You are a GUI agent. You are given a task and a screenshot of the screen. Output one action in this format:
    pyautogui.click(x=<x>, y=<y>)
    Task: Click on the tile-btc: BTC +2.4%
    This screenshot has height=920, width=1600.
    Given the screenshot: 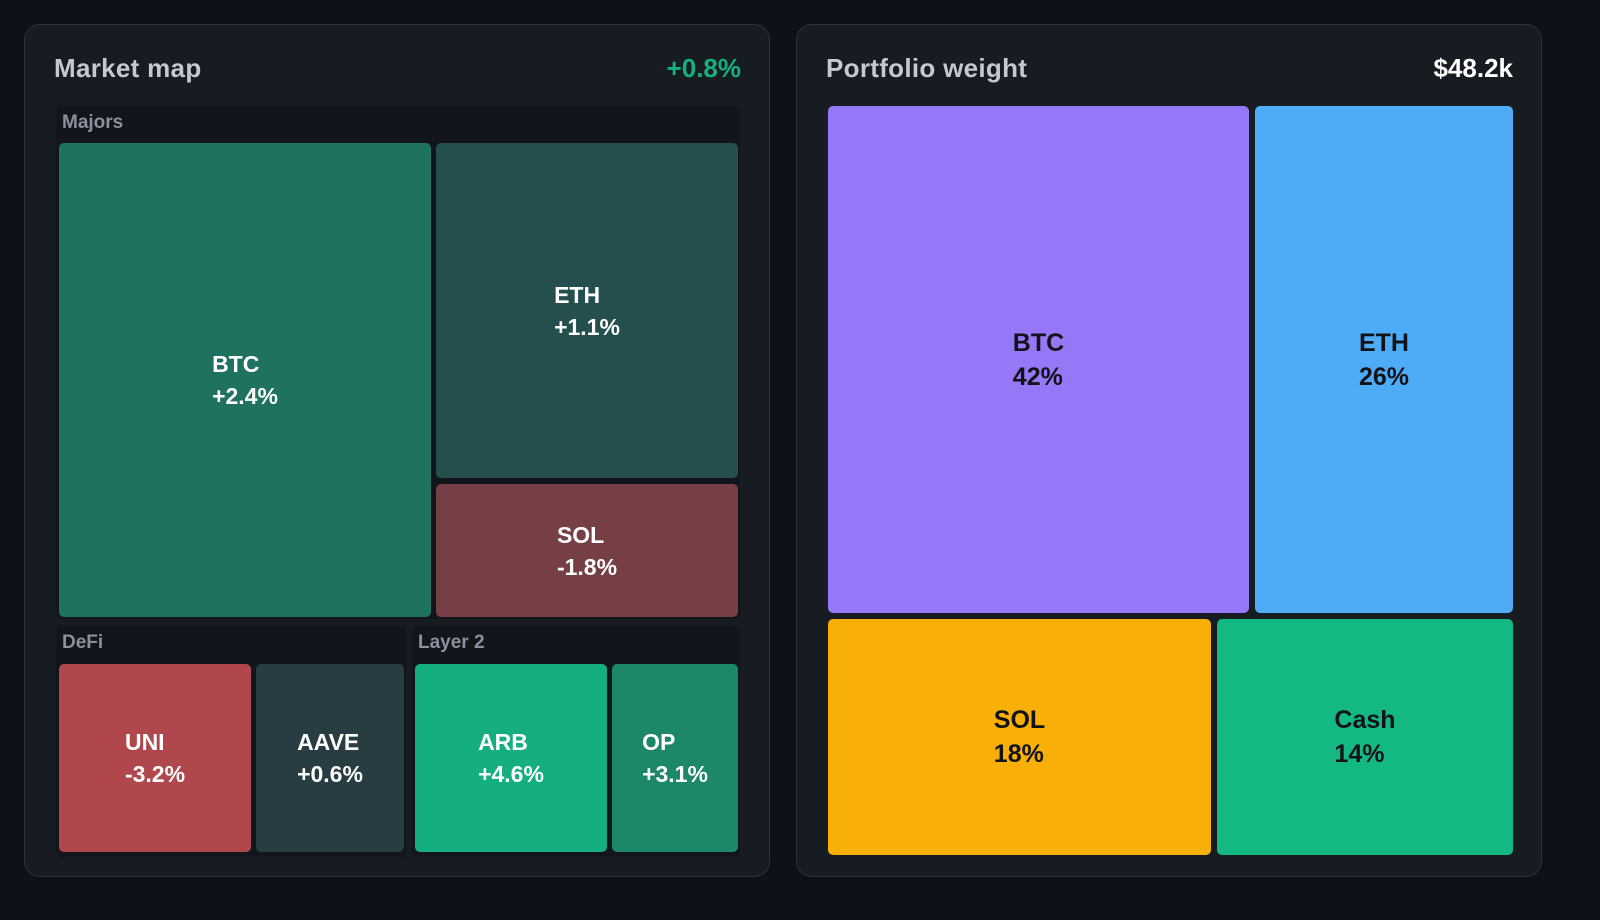 What is the action you would take?
    pyautogui.click(x=245, y=380)
    